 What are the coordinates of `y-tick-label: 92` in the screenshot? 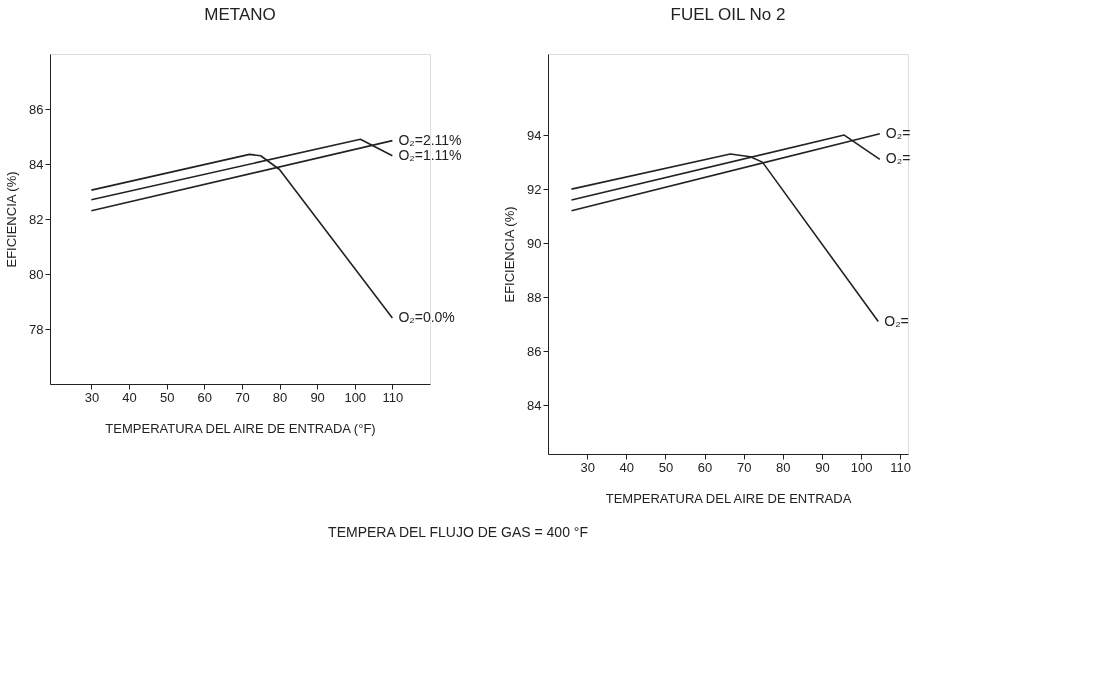 It's located at (534, 189).